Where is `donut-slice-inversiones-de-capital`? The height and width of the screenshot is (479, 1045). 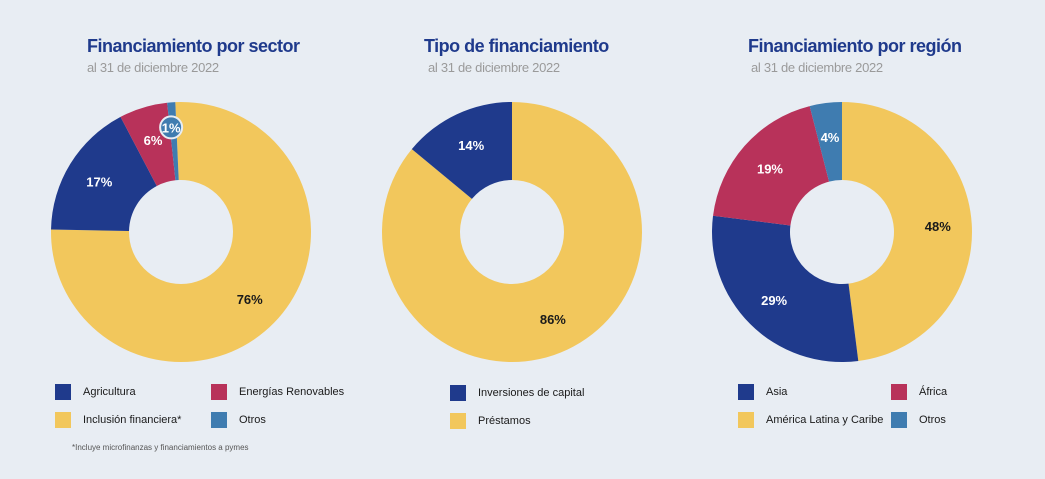 donut-slice-inversiones-de-capital is located at coordinates (461, 150).